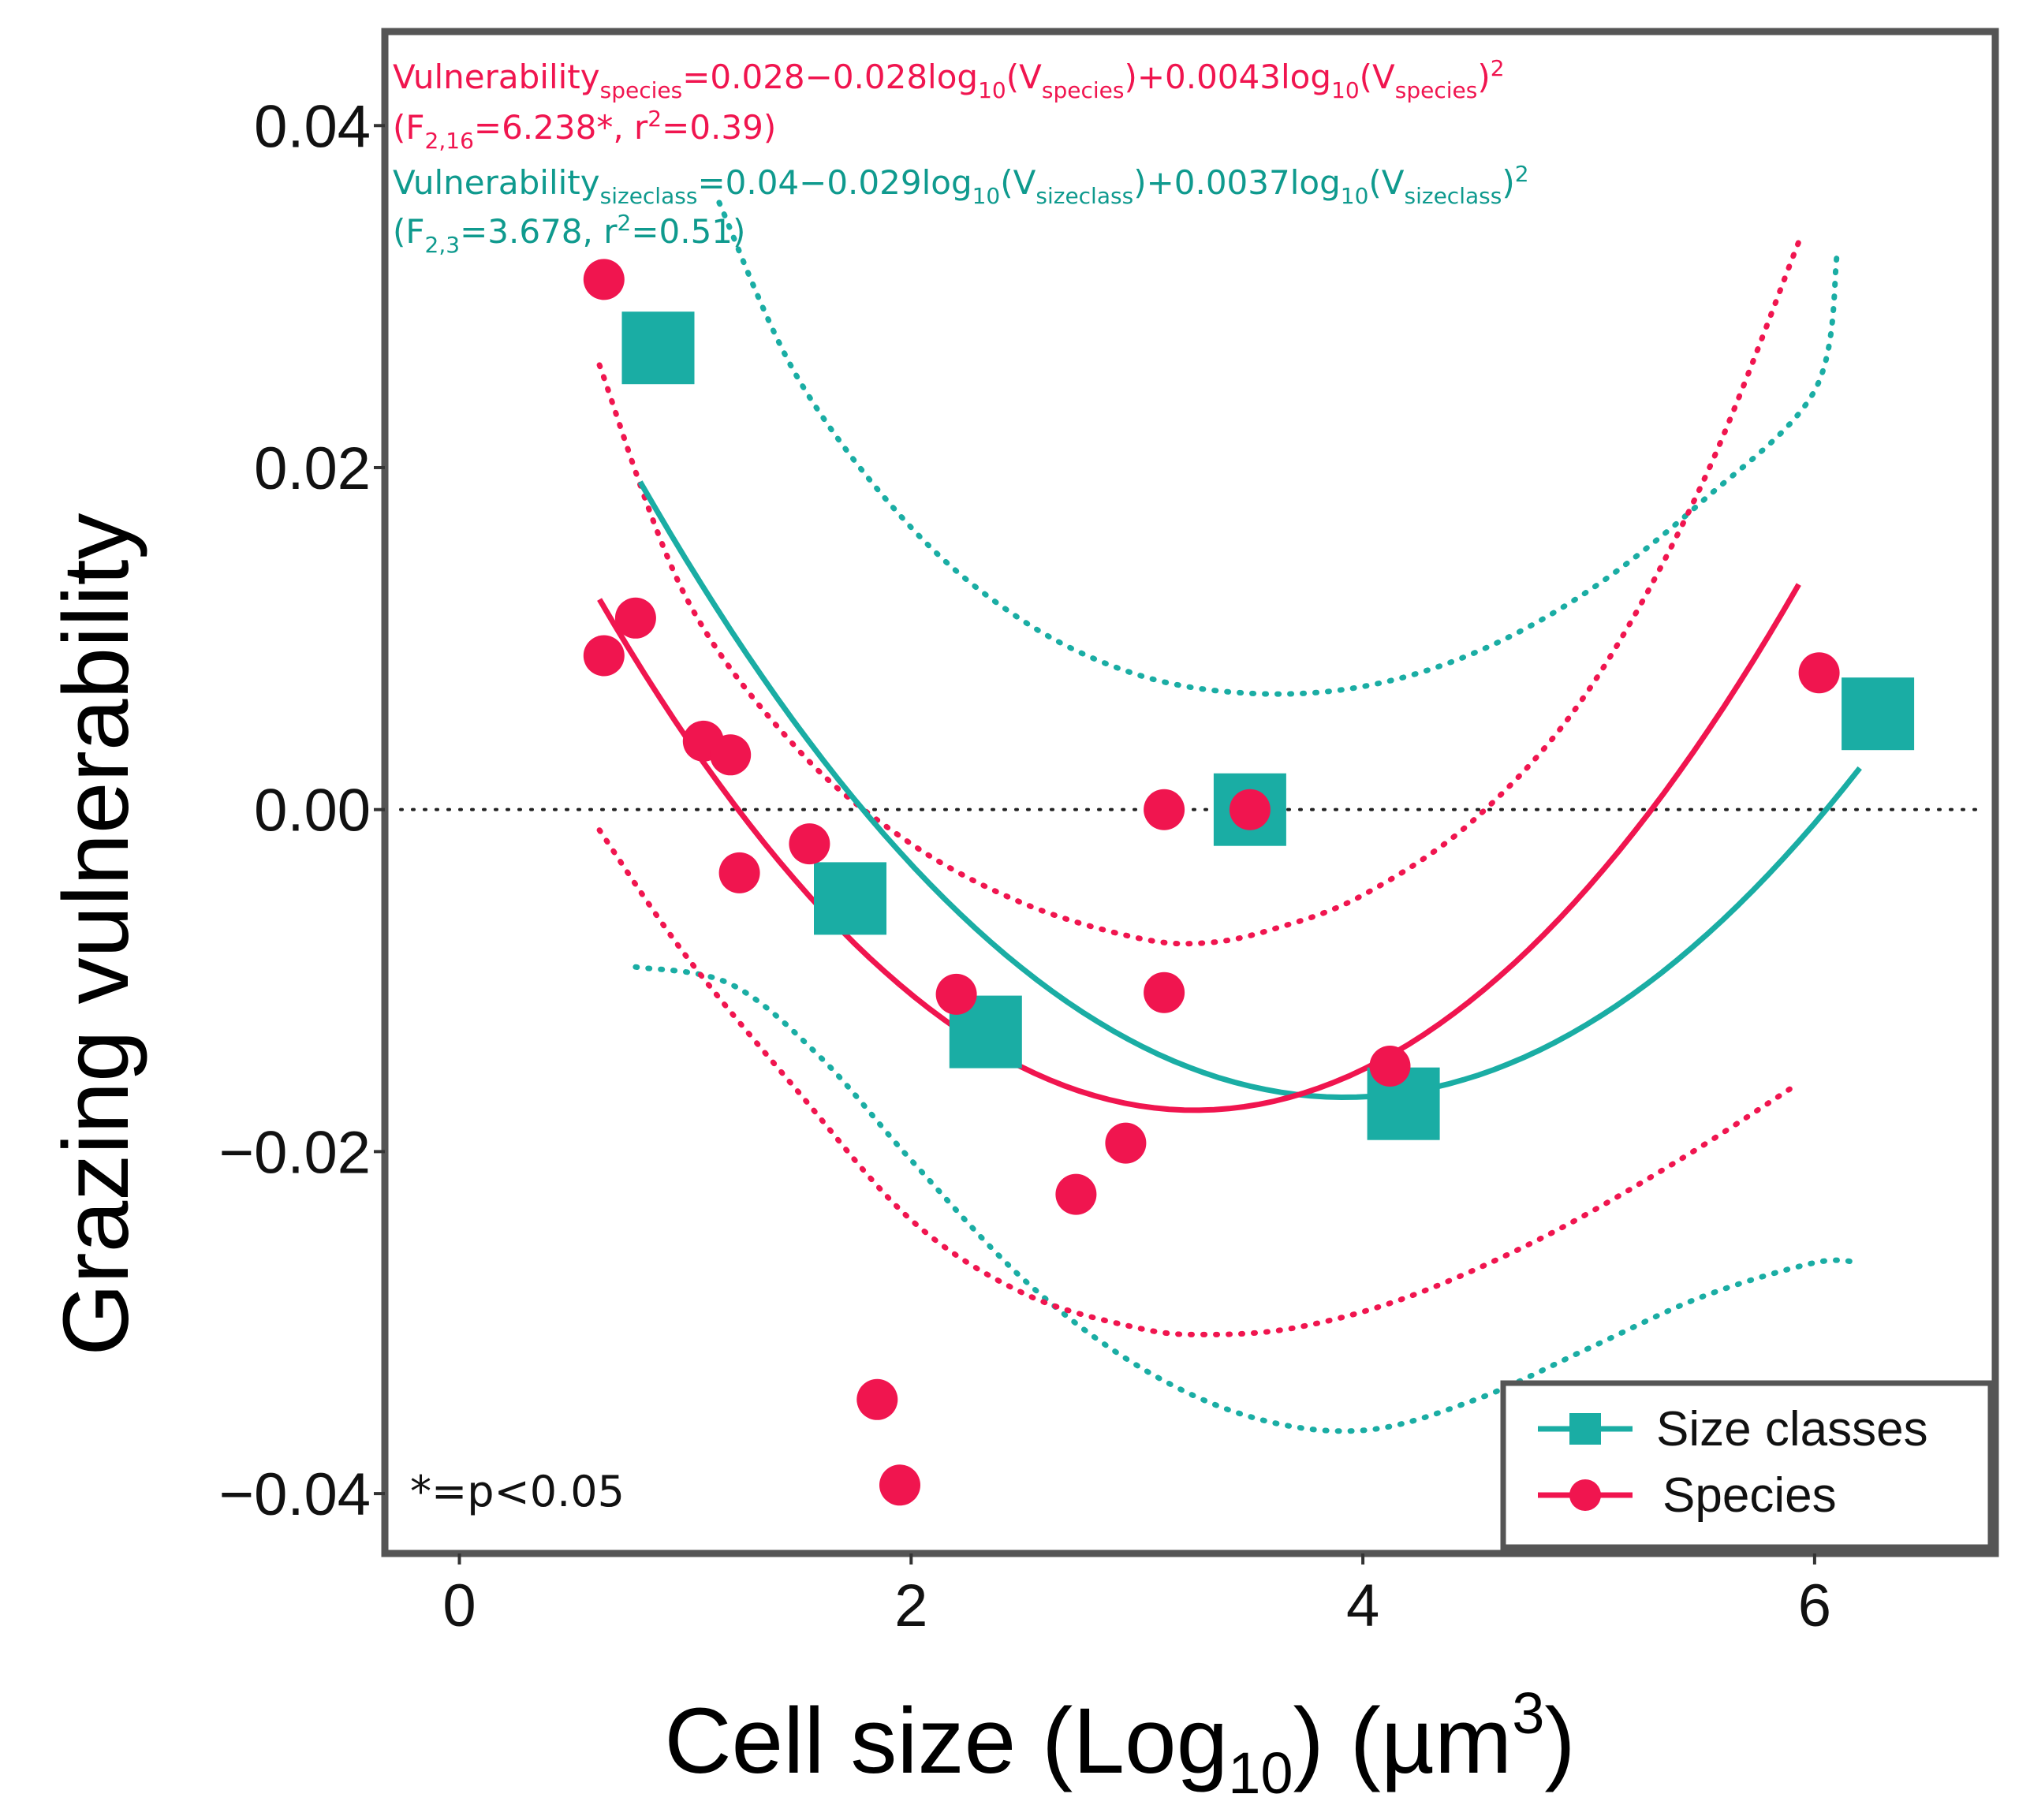  Describe the element at coordinates (911, 1605) in the screenshot. I see `x-tick-label: 2` at that location.